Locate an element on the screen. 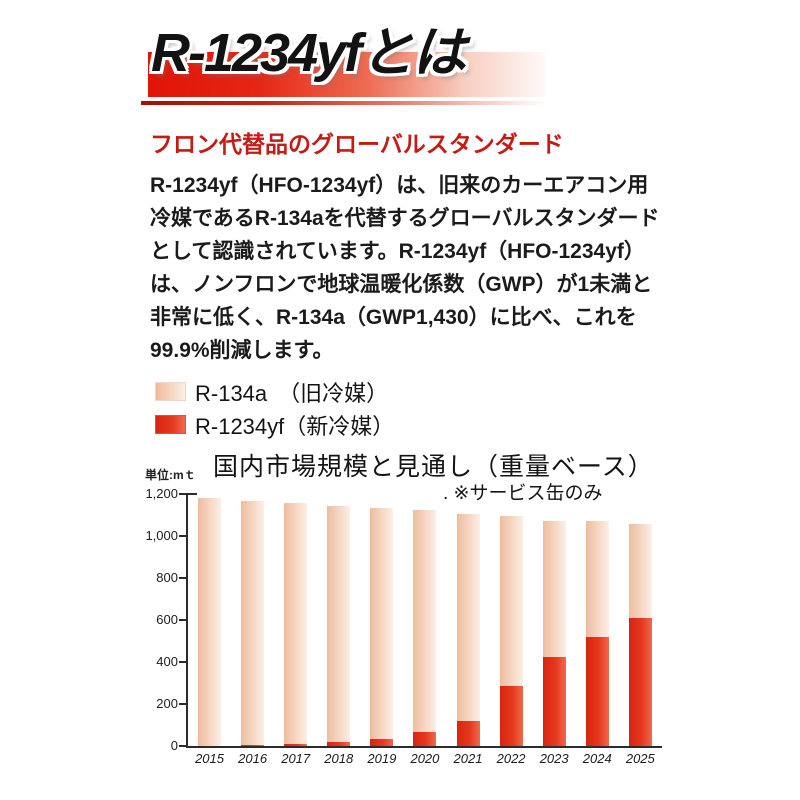 This screenshot has height=800, width=800. bar-2015: 2015 is located at coordinates (209, 630).